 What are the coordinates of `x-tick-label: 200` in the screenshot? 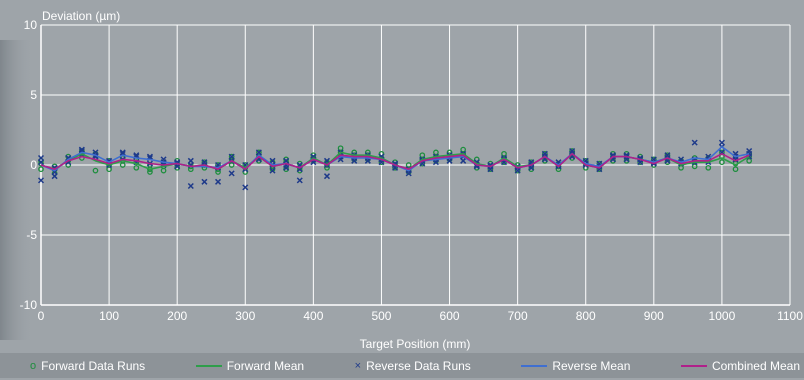 It's located at (177, 316).